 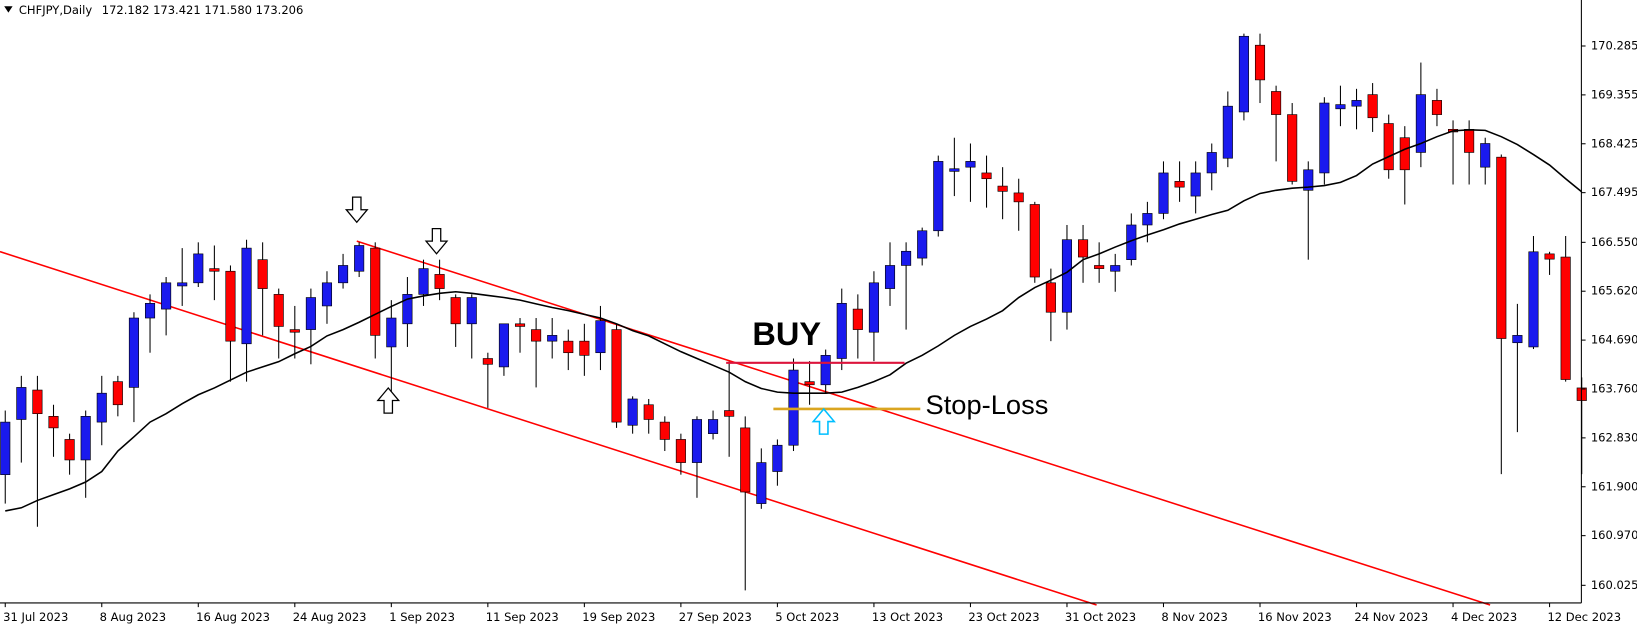 I want to click on x-tick-label: 19 Sep 2023, so click(x=618, y=617).